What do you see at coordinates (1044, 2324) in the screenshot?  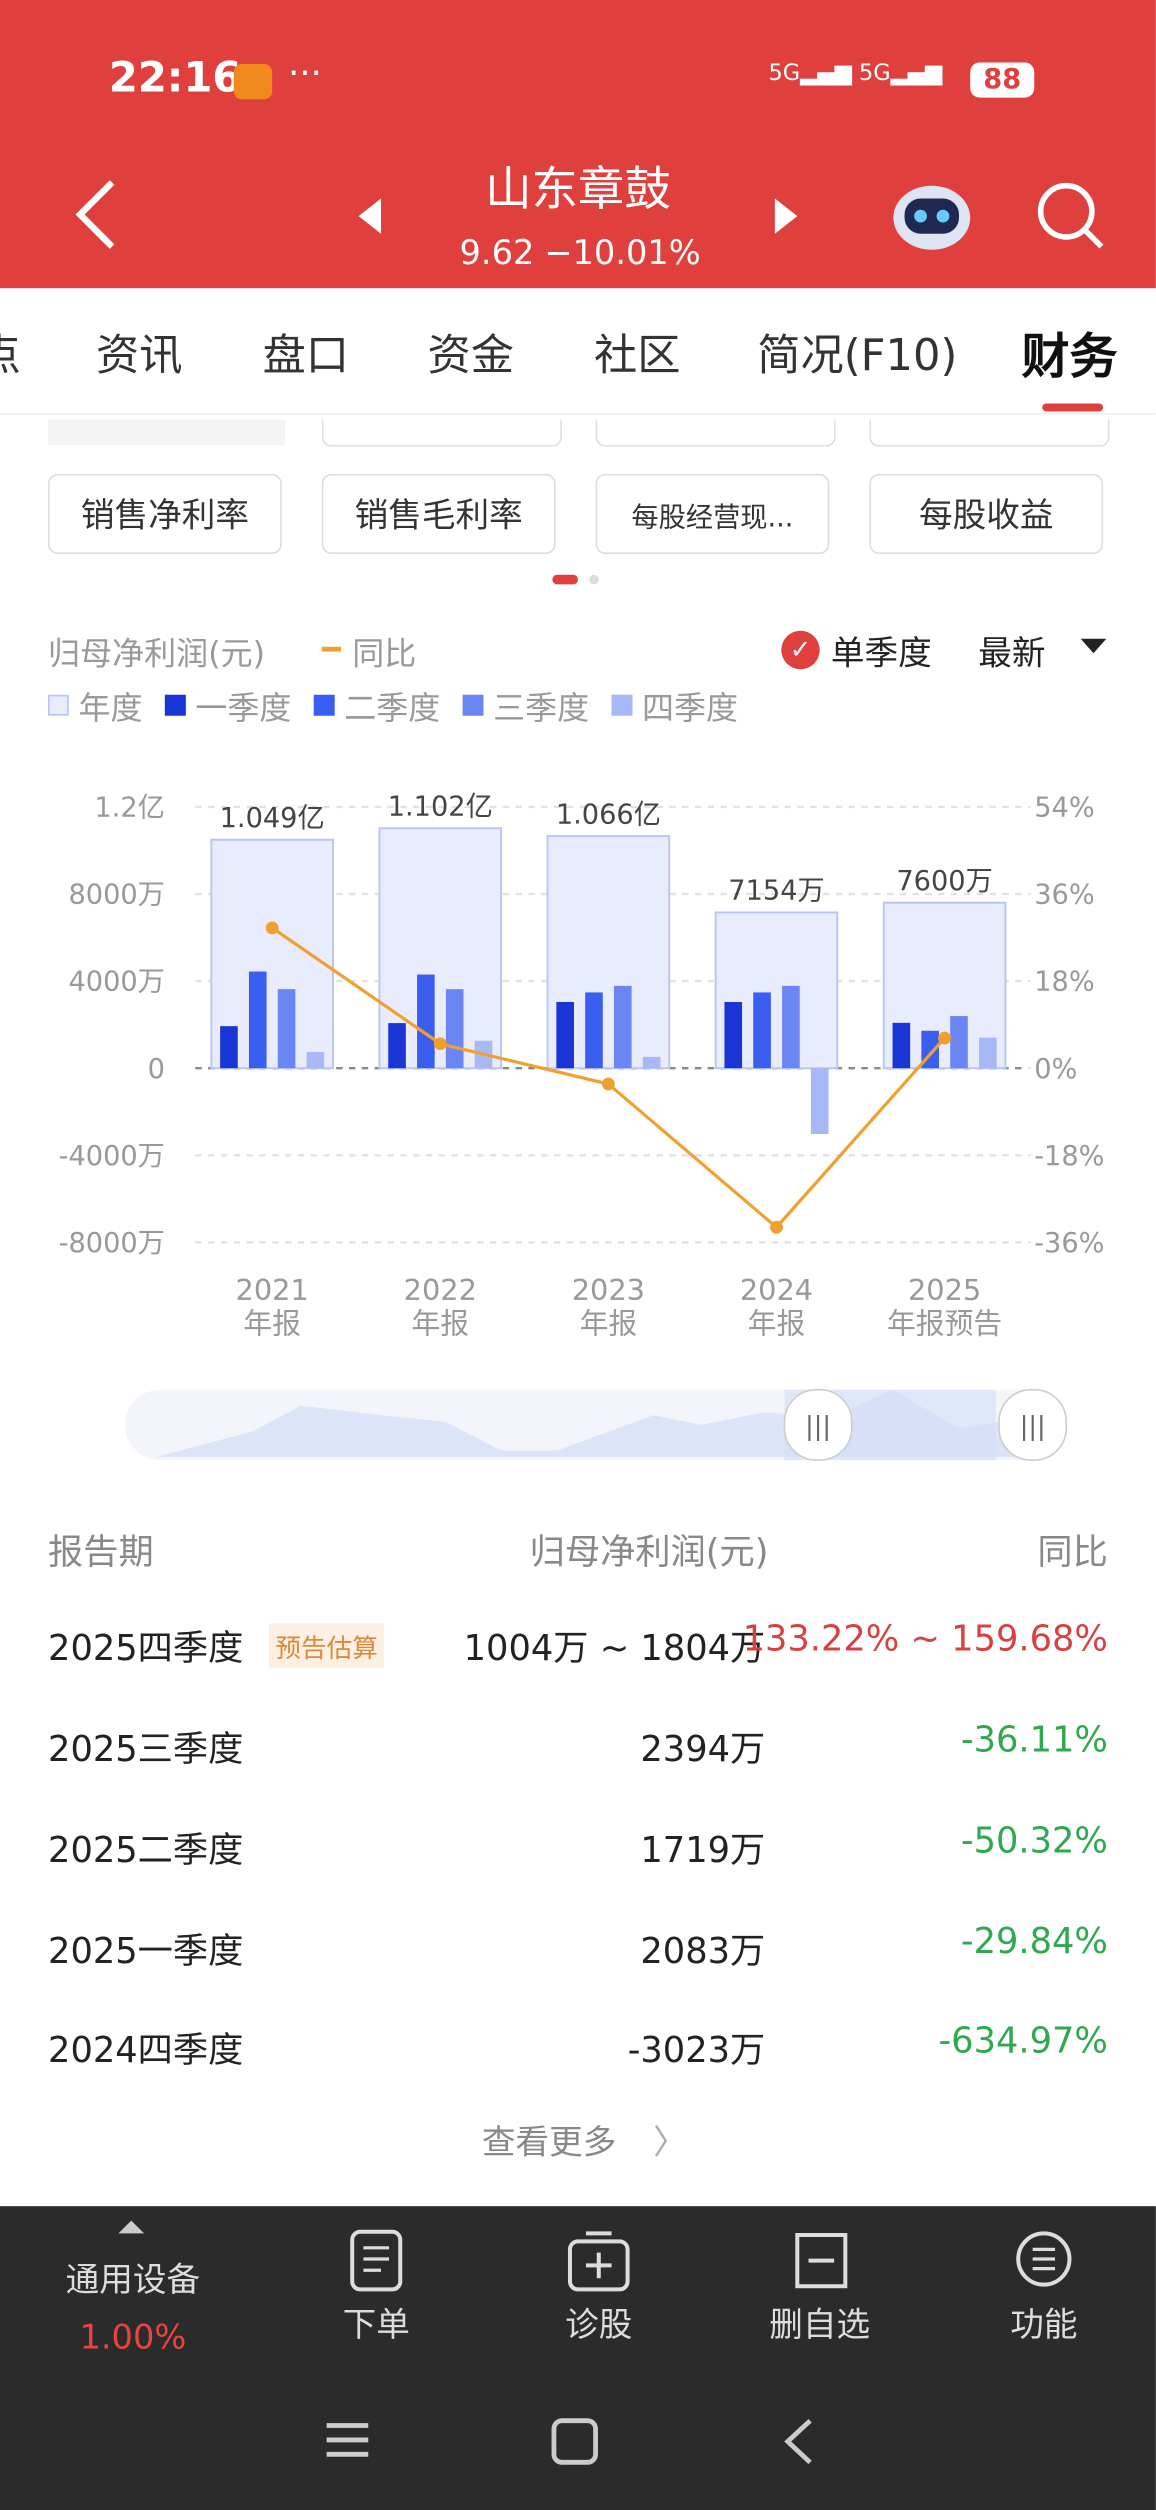 I see `nav-item: 功能` at bounding box center [1044, 2324].